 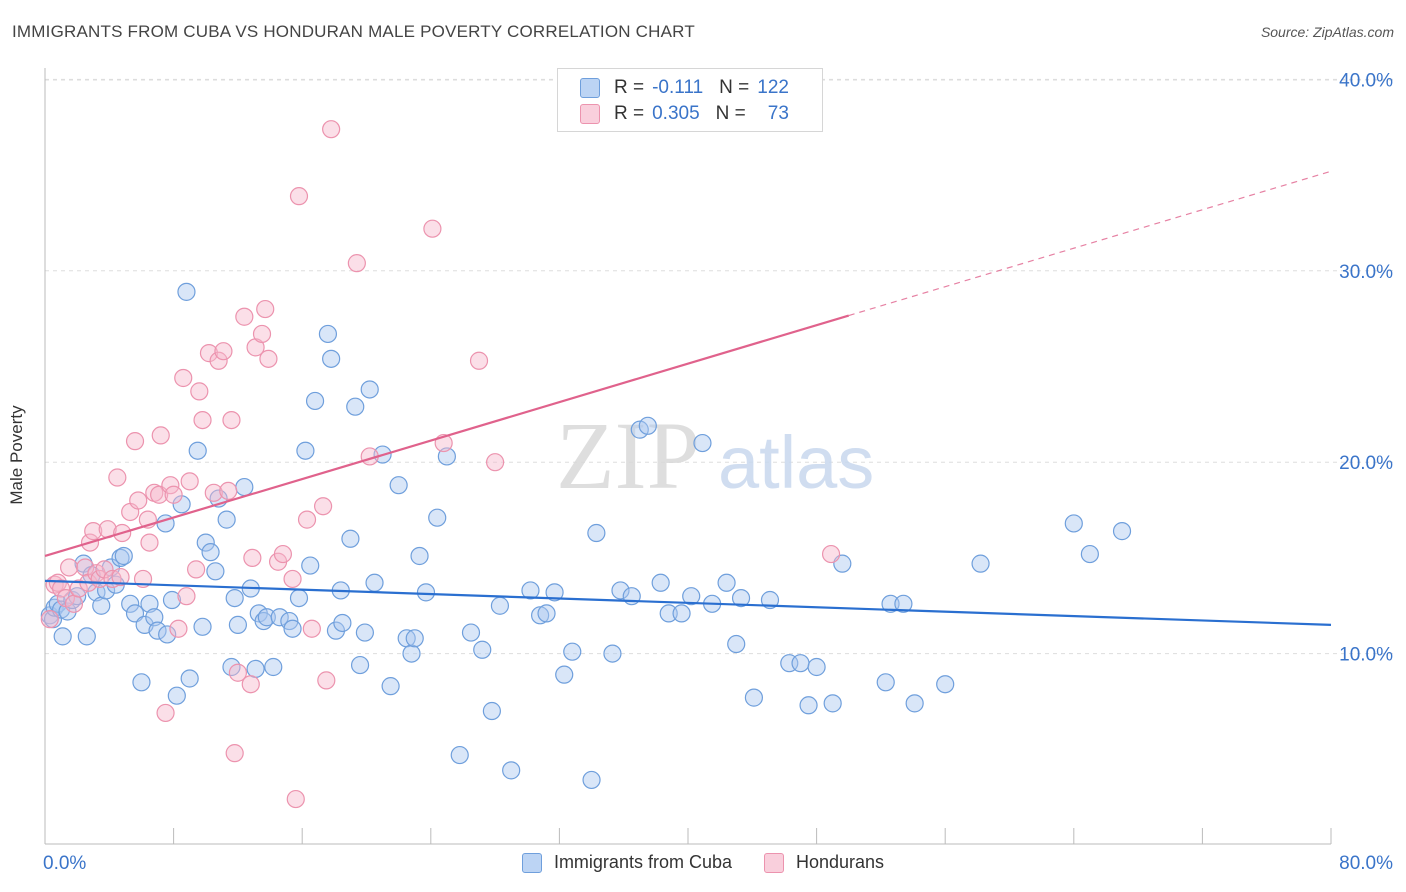 What do you see at coordinates (629, 87) in the screenshot?
I see `legend-r-label: R =` at bounding box center [629, 87].